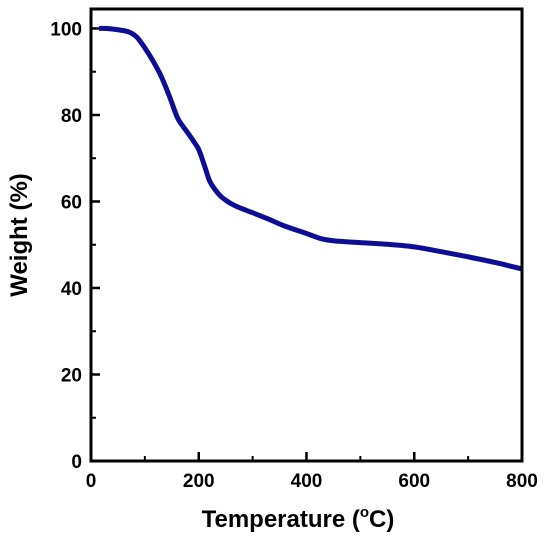 The width and height of the screenshot is (550, 544). Describe the element at coordinates (71, 116) in the screenshot. I see `y-tick-label: 80` at that location.